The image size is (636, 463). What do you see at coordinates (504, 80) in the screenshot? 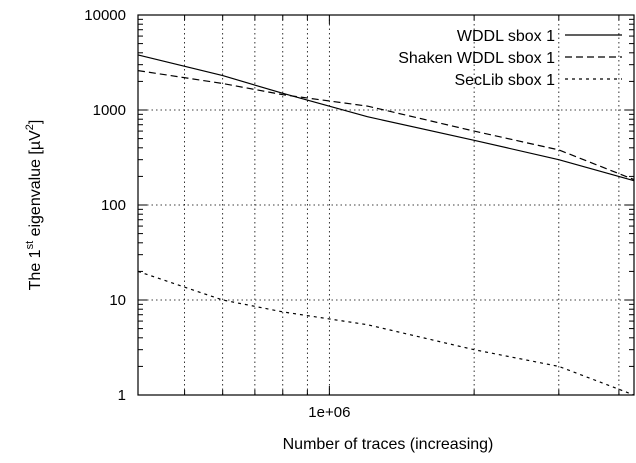
I see `legend-label: SecLib sbox 1` at bounding box center [504, 80].